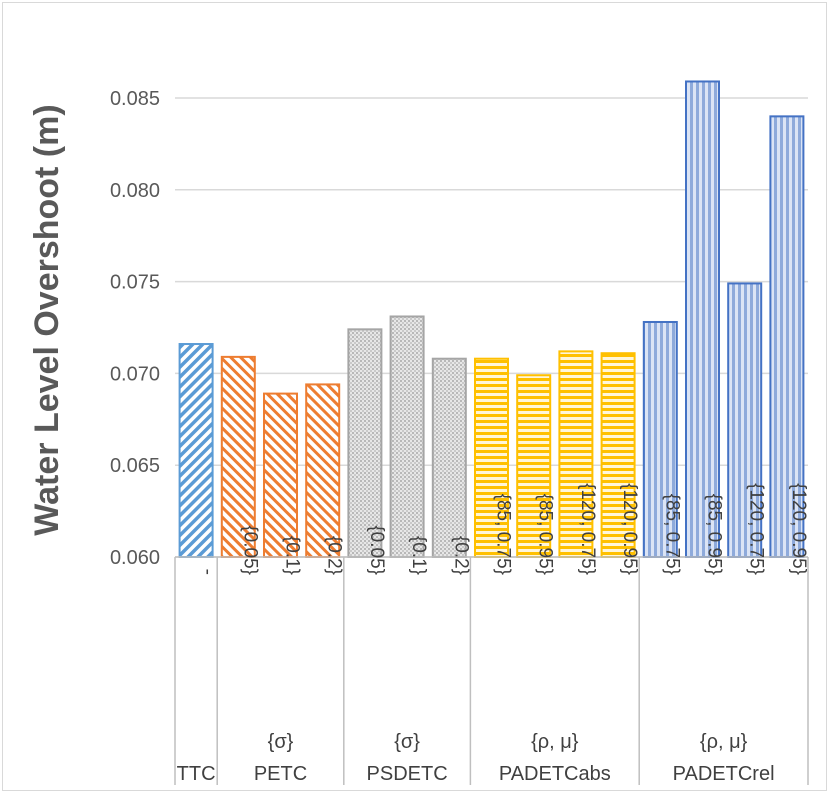  I want to click on y-tick-label: 0.075, so click(135, 283).